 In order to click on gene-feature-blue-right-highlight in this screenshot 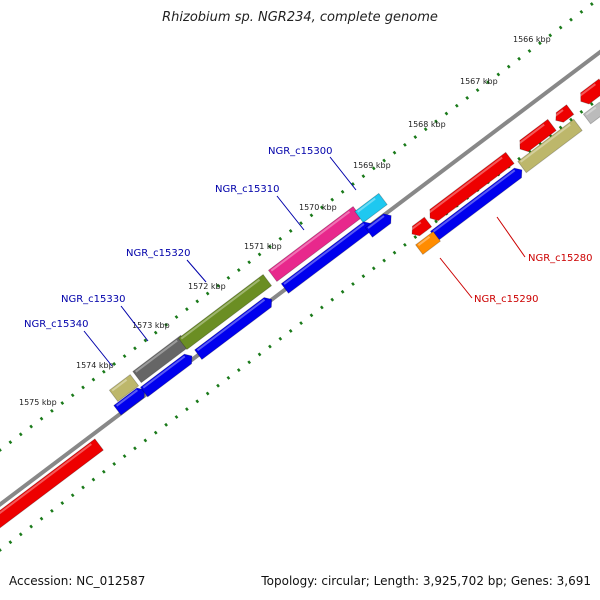, I will do `click(474, 201)`.